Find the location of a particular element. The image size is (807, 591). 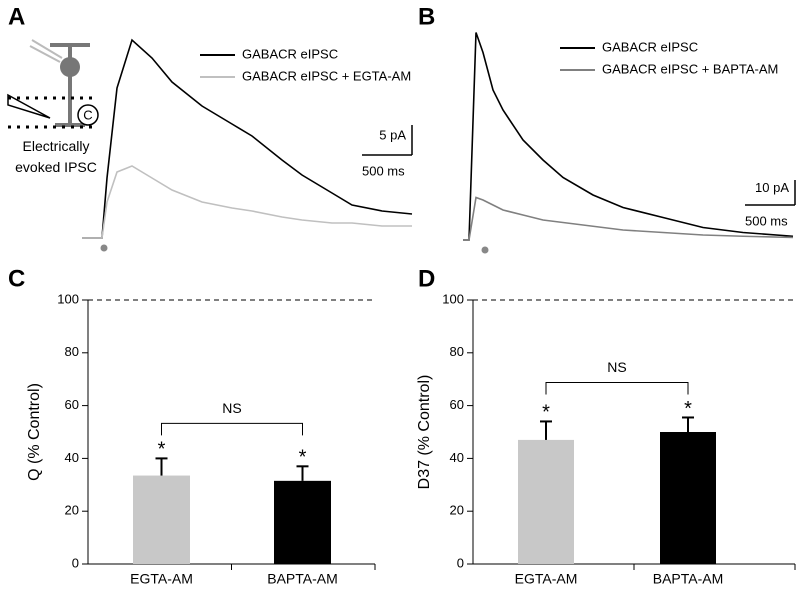

panel-label: A is located at coordinates (16, 16).